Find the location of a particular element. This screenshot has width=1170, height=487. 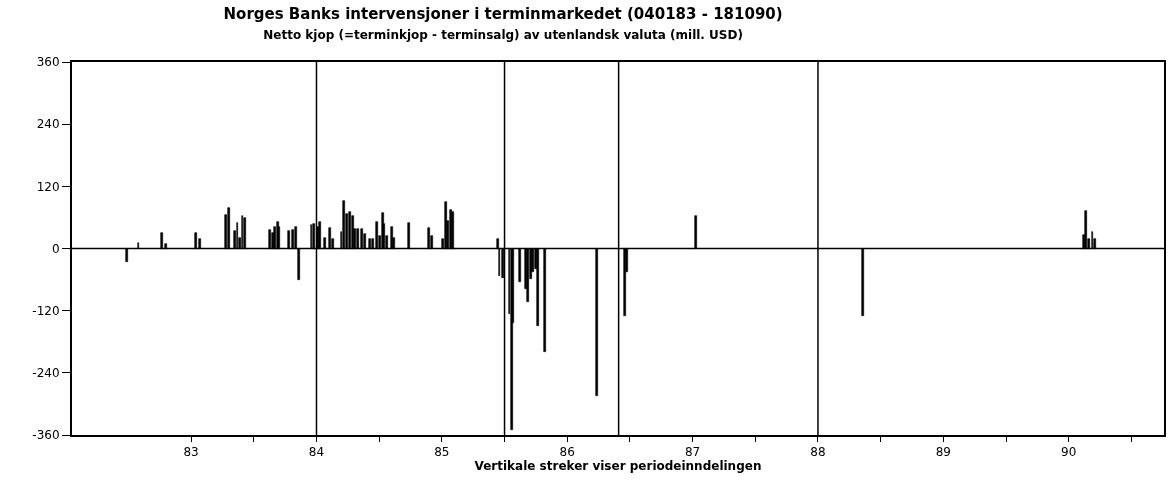

x-tick-label: 83 is located at coordinates (191, 452).